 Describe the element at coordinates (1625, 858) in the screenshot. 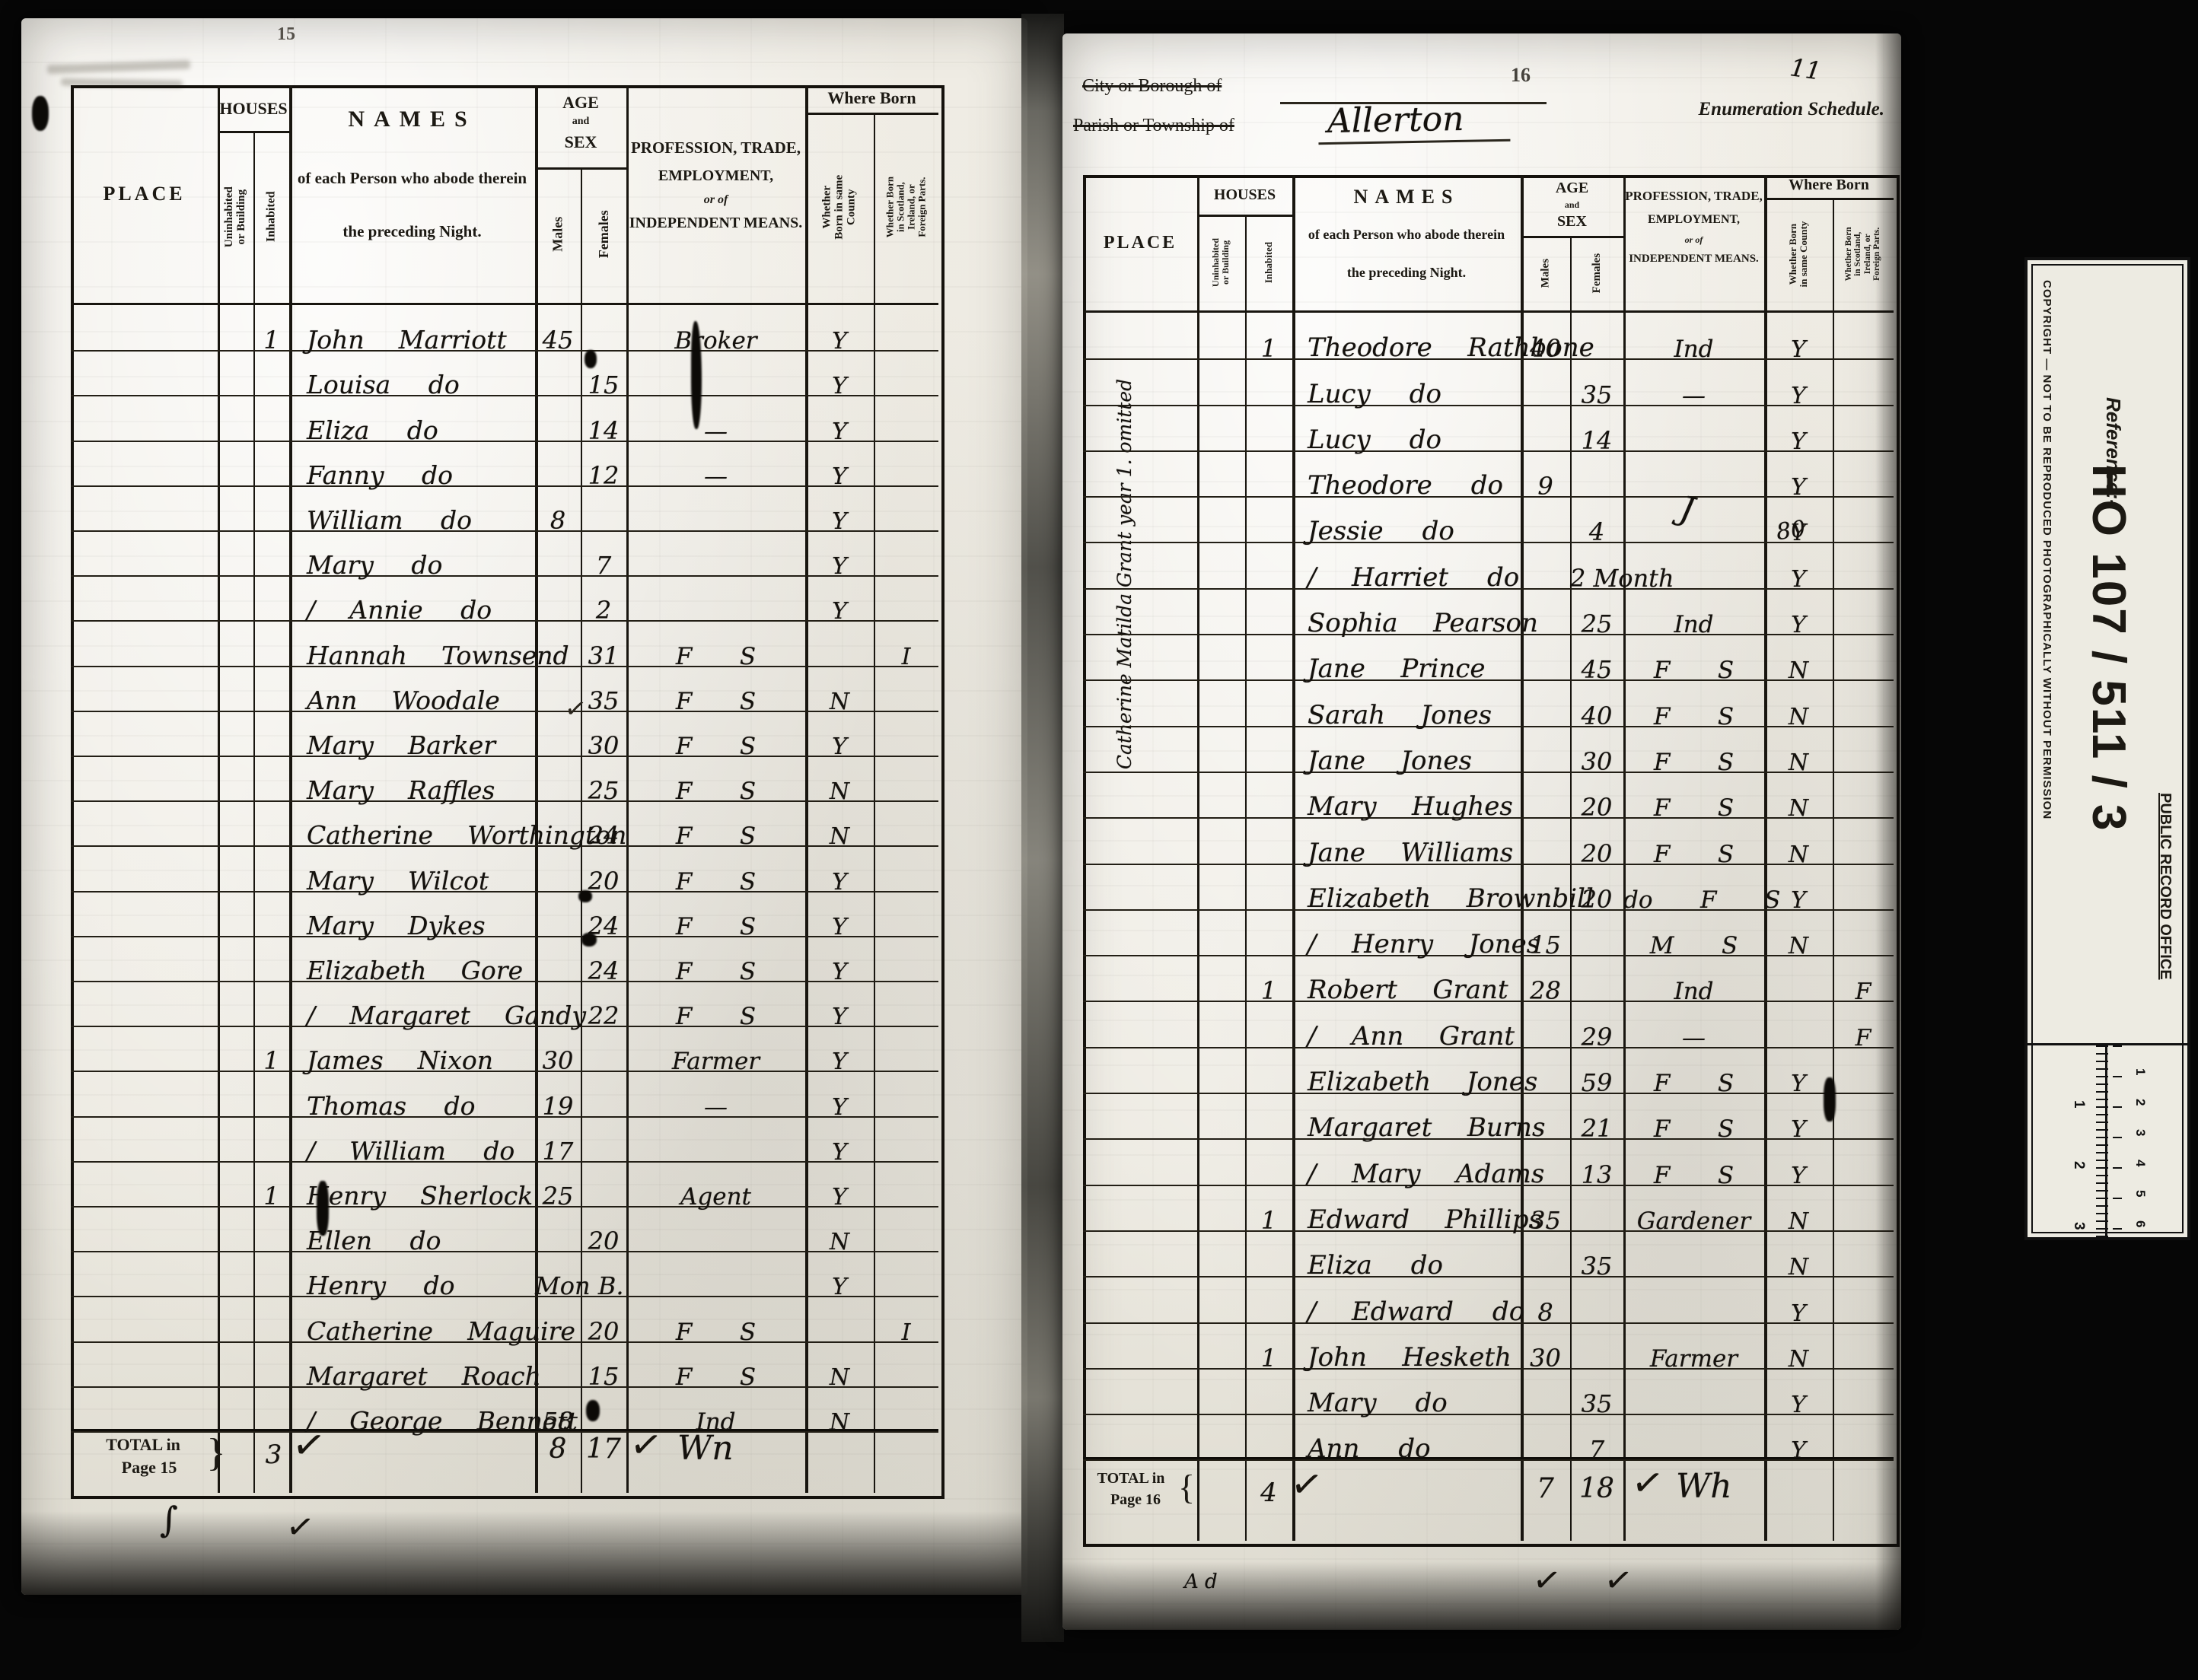

I see `column-divider` at that location.